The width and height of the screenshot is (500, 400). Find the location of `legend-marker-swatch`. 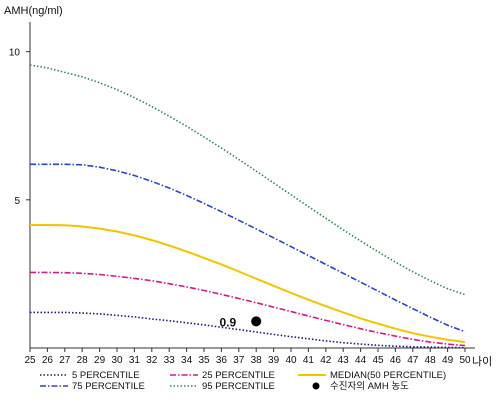

legend-marker-swatch is located at coordinates (316, 386).